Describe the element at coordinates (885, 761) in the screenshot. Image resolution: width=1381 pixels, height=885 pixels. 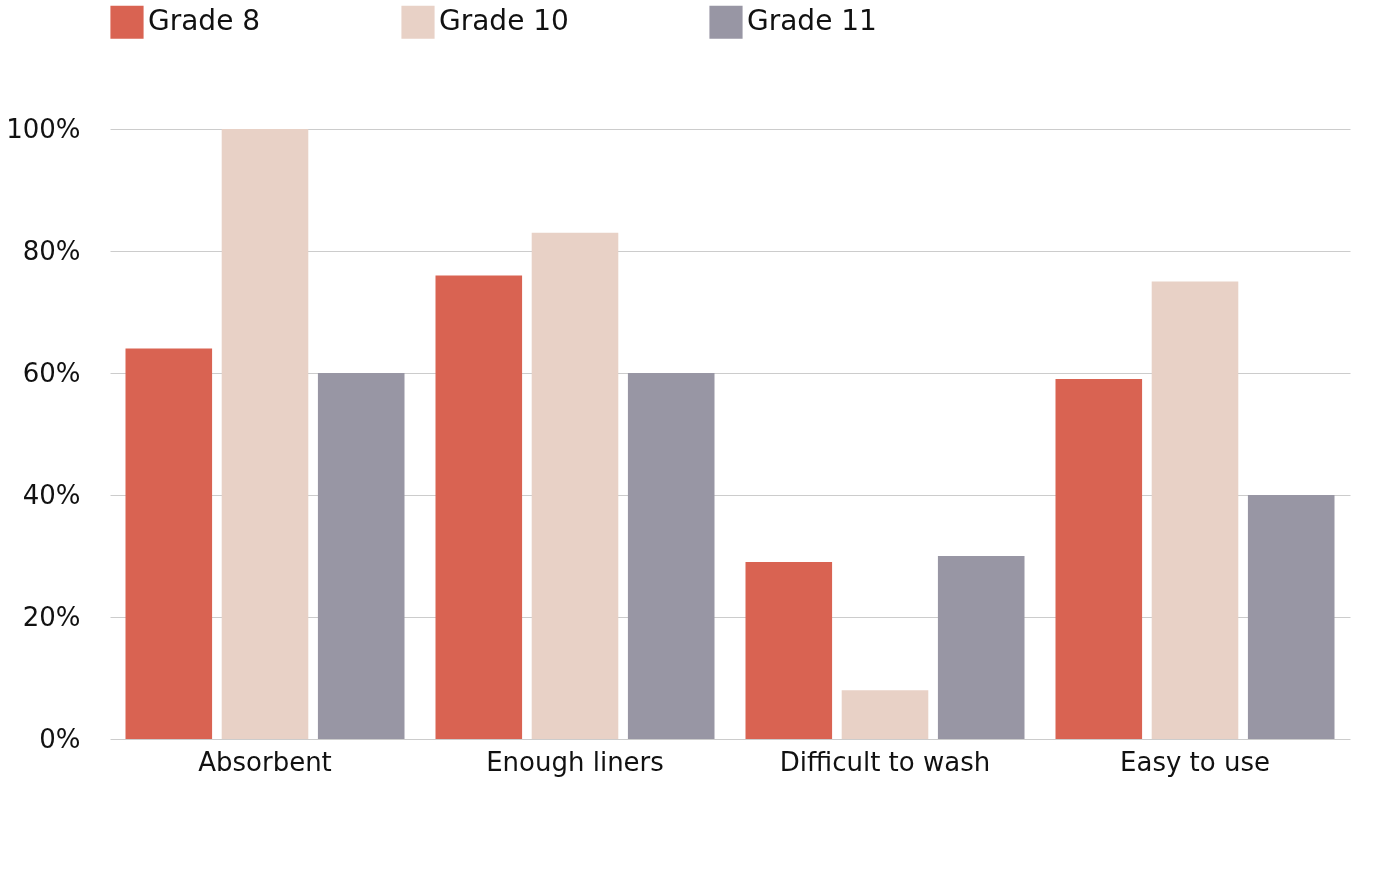
I see `x-tick-label: Difficult to wash` at that location.